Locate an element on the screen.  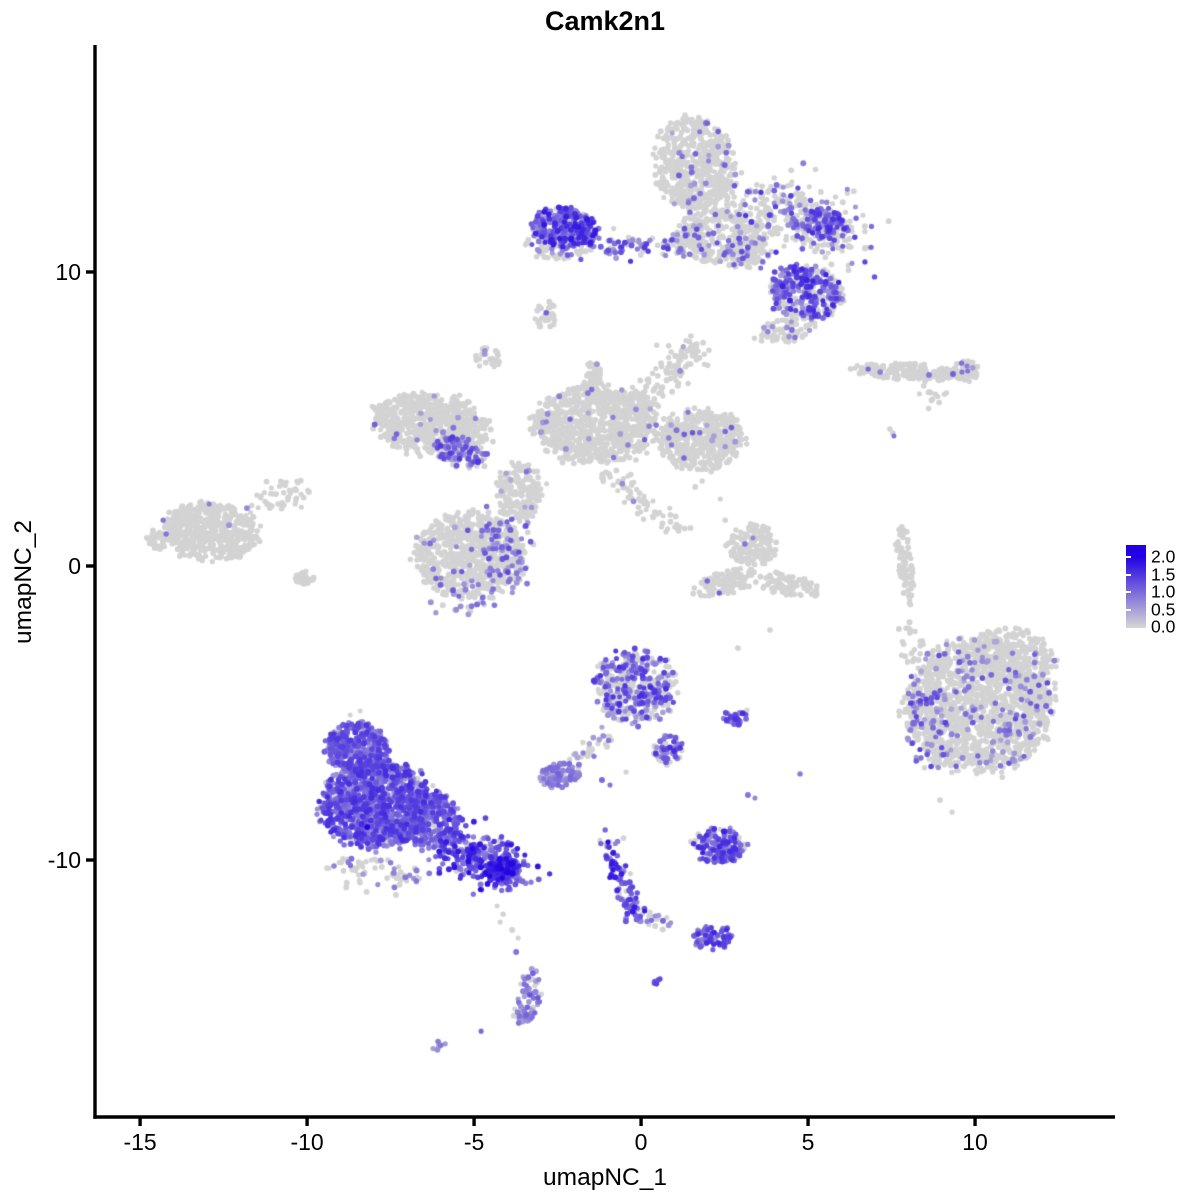
x-axis-title: umapNC_1 is located at coordinates (605, 1177).